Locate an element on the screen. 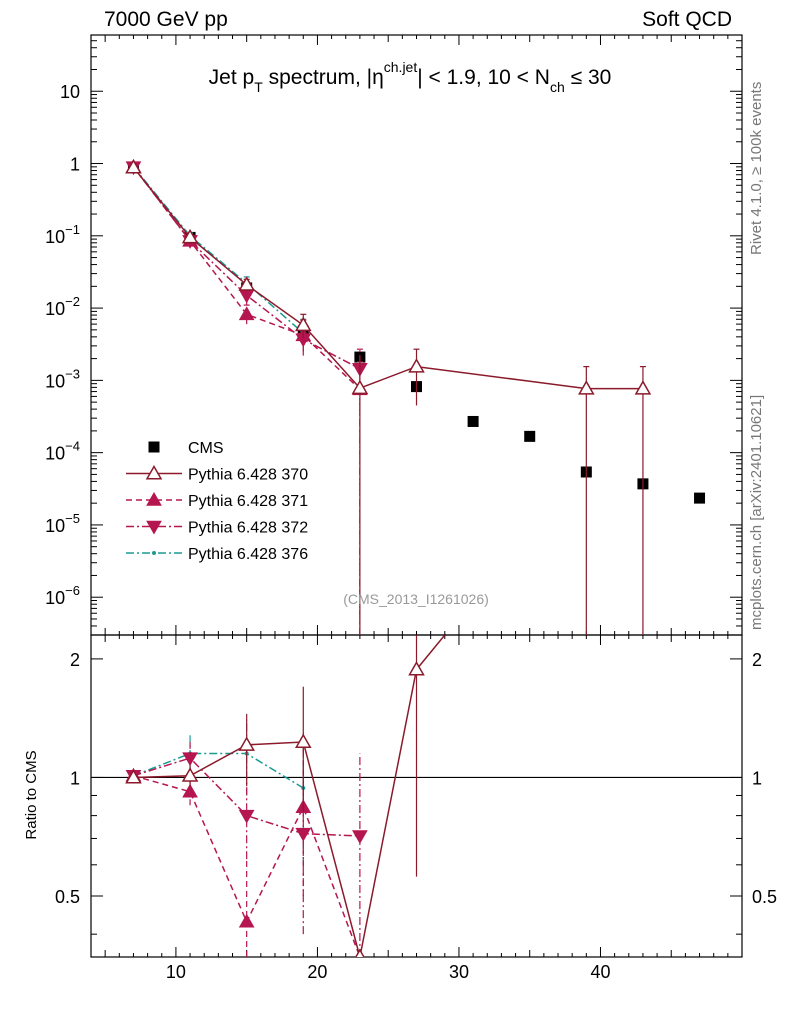 Image resolution: width=786 pixels, height=1024 pixels. y-tick-label: 1 is located at coordinates (75, 165).